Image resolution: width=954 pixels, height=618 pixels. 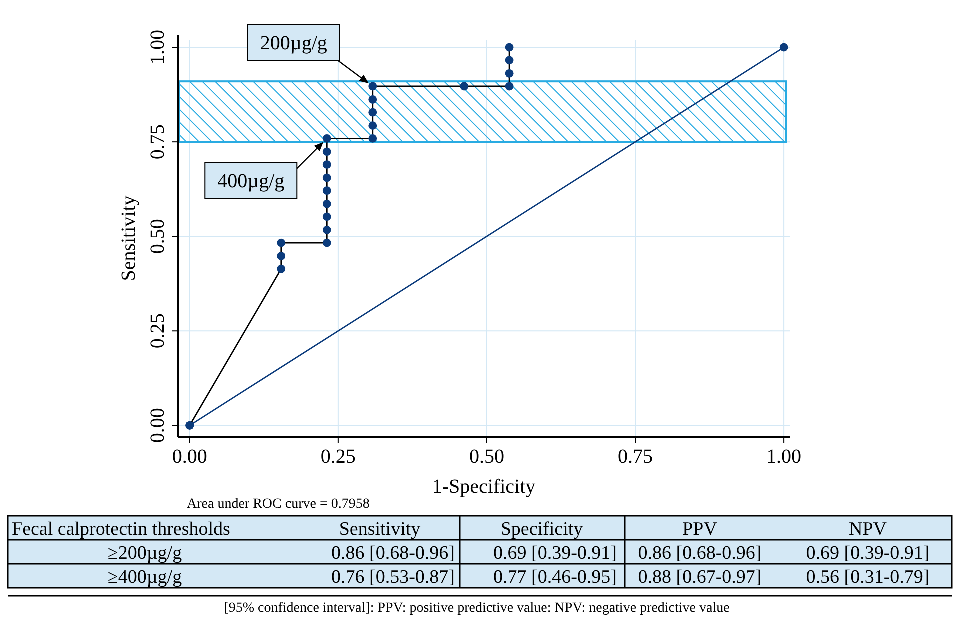 I want to click on y-axis-title: Sensitivity, so click(x=129, y=239).